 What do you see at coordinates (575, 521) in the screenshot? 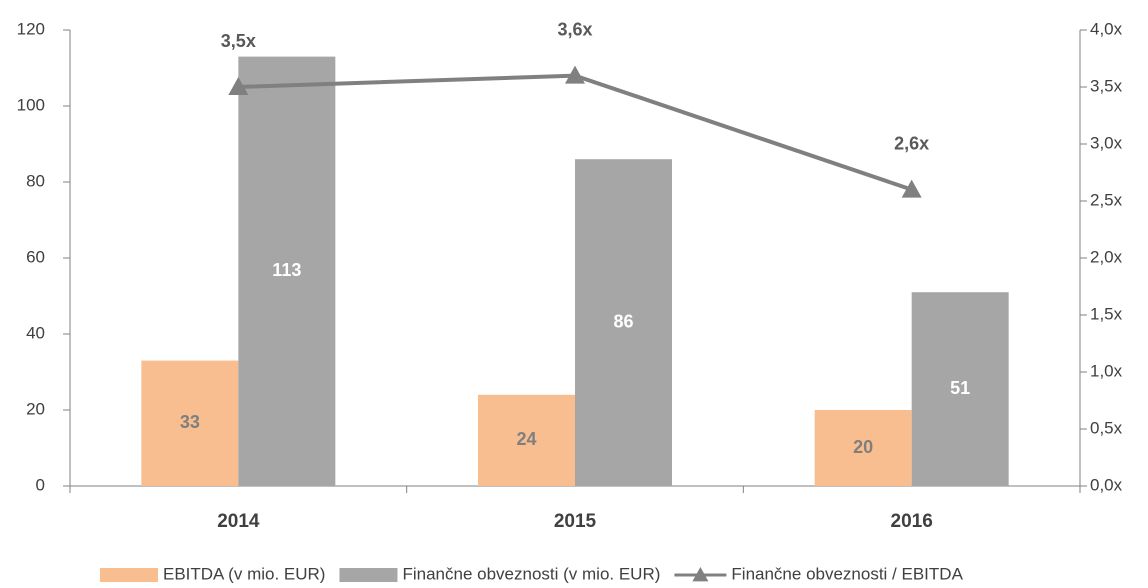
I see `x-tick-label: 2015` at bounding box center [575, 521].